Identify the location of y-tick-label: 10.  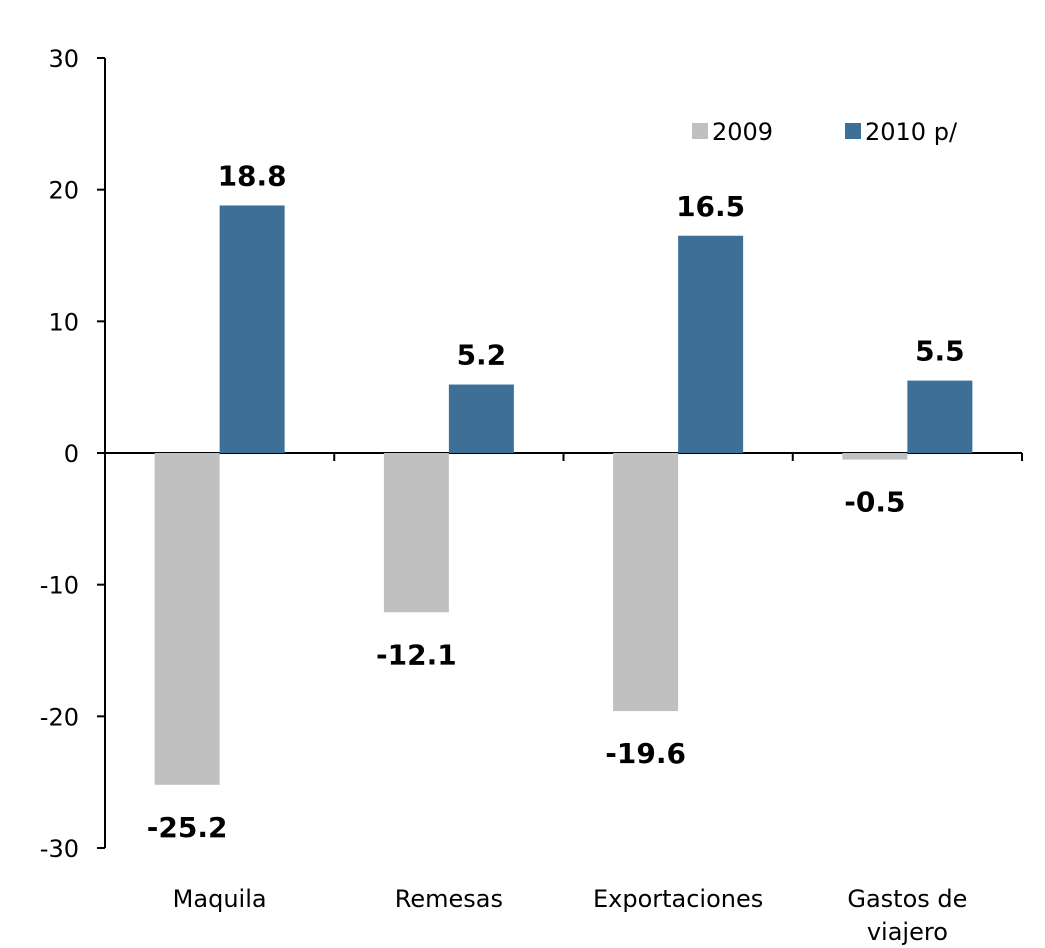
(63, 322).